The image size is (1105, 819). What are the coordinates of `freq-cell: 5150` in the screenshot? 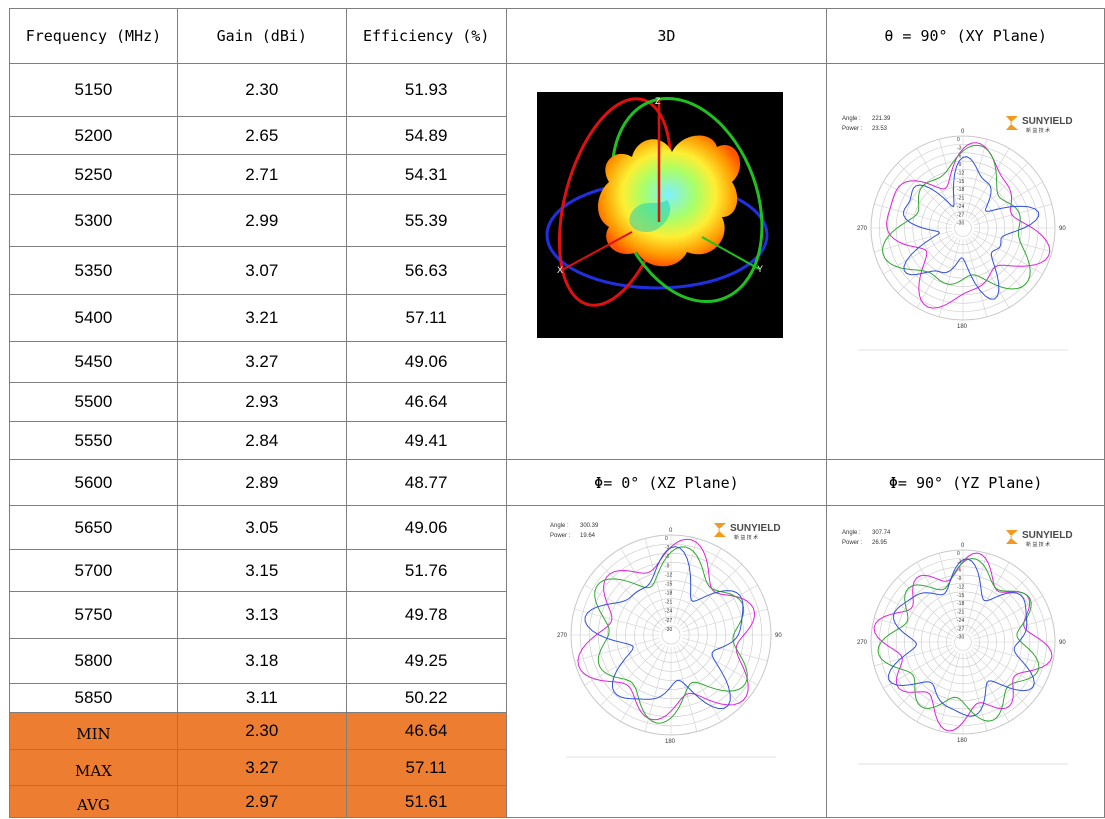 It's located at (93, 90).